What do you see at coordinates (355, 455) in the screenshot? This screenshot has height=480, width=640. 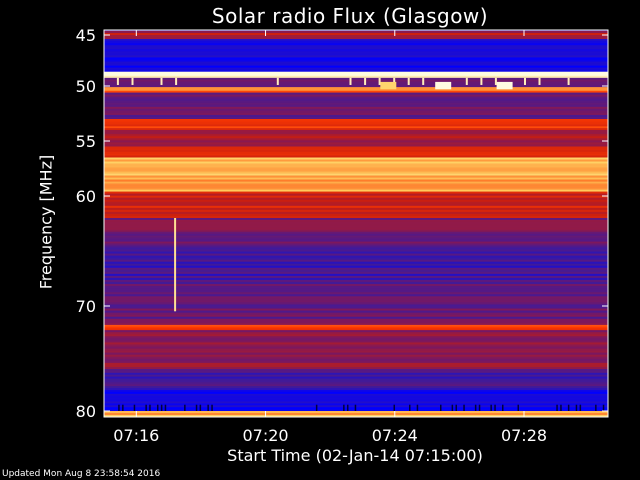 I see `x-axis-label: Start Time (02-Jan-14 07:15:00)` at bounding box center [355, 455].